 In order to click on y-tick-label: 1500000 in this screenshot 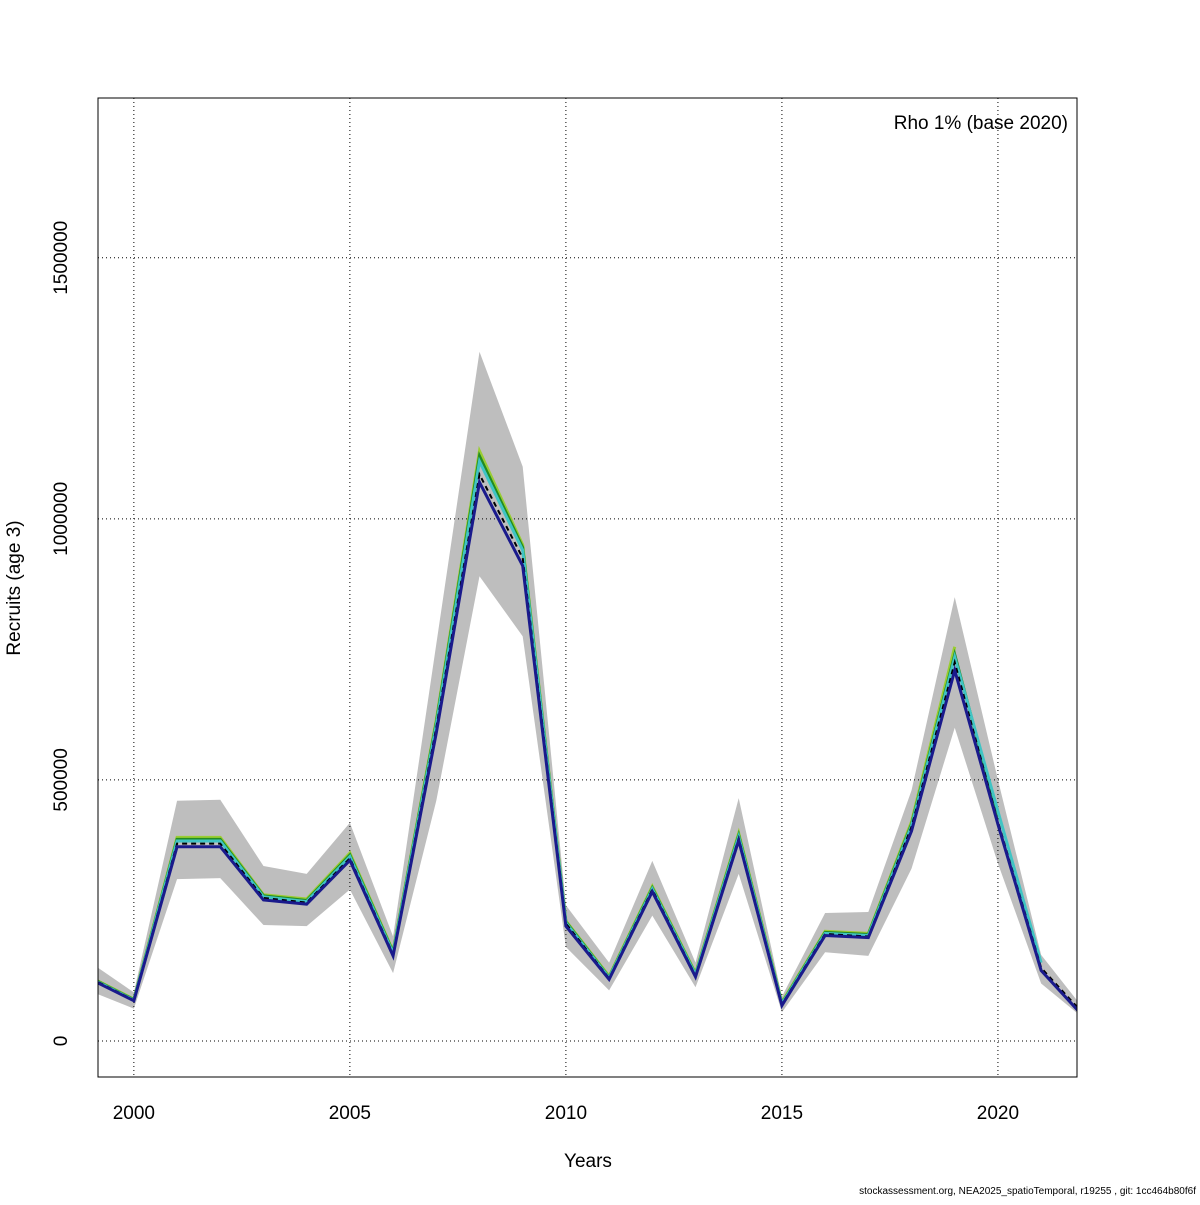, I will do `click(61, 258)`.